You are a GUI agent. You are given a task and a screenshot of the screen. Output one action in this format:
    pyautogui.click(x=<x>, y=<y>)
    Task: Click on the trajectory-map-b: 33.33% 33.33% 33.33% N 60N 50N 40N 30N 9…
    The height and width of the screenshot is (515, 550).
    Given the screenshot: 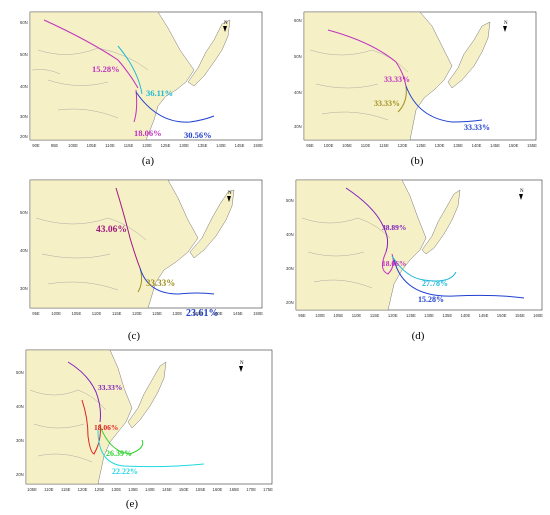 What is the action you would take?
    pyautogui.click(x=415, y=79)
    